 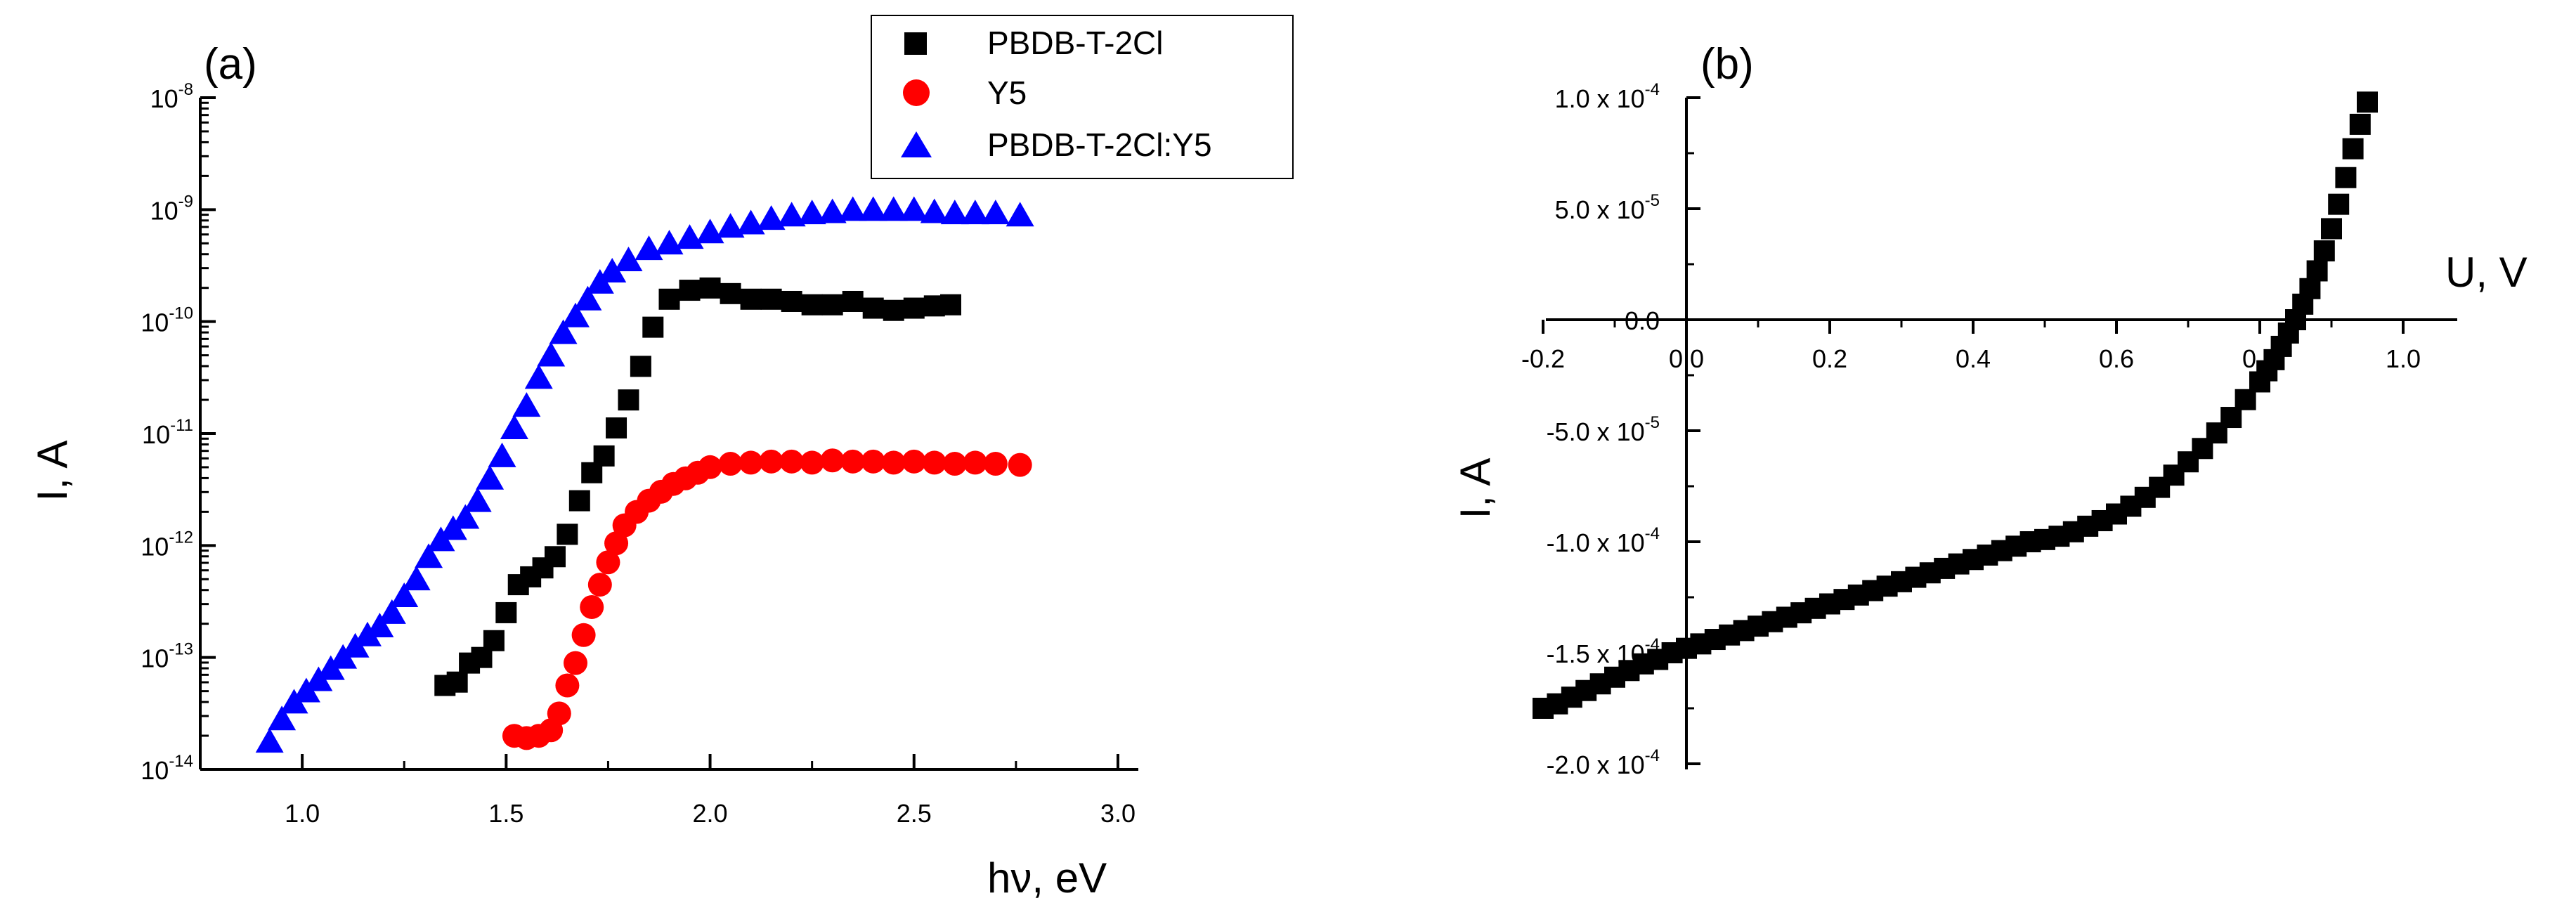 I want to click on b-ytick-label: 0.0, so click(x=1642, y=320).